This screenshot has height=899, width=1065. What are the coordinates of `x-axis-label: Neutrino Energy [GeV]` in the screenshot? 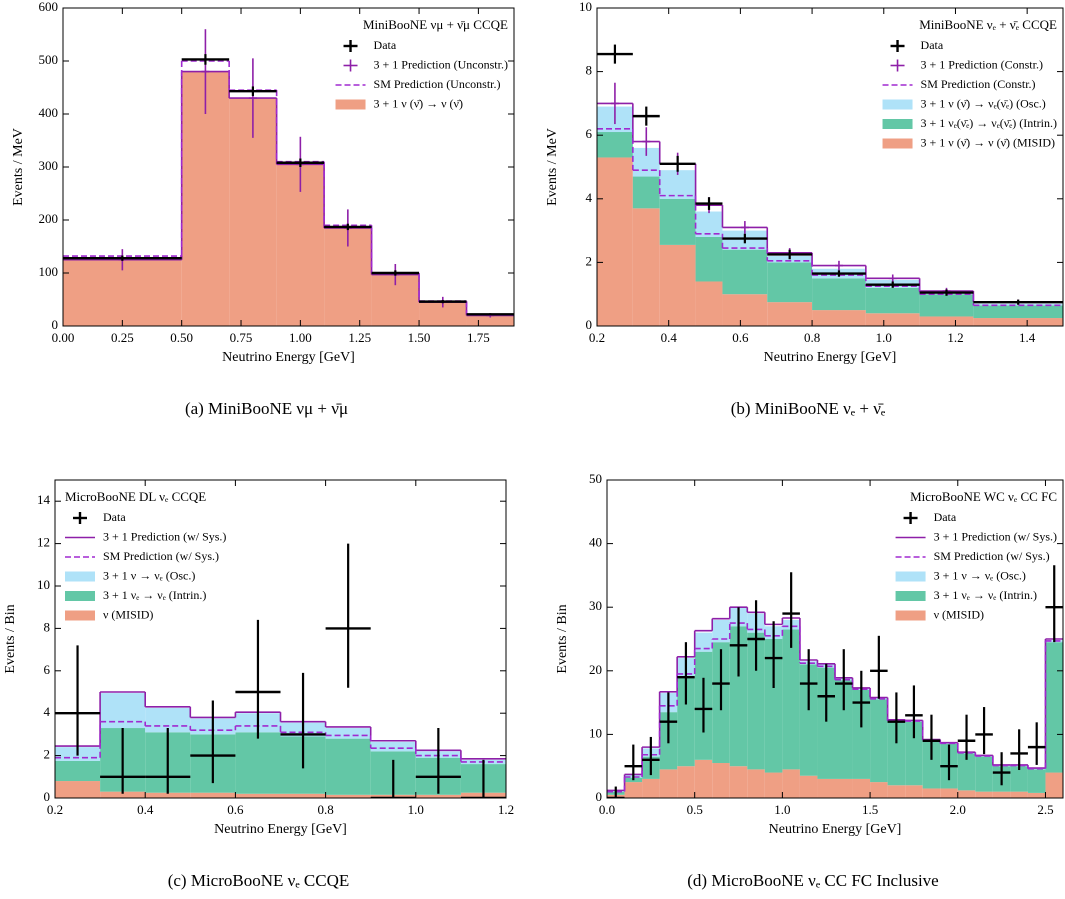 It's located at (280, 829).